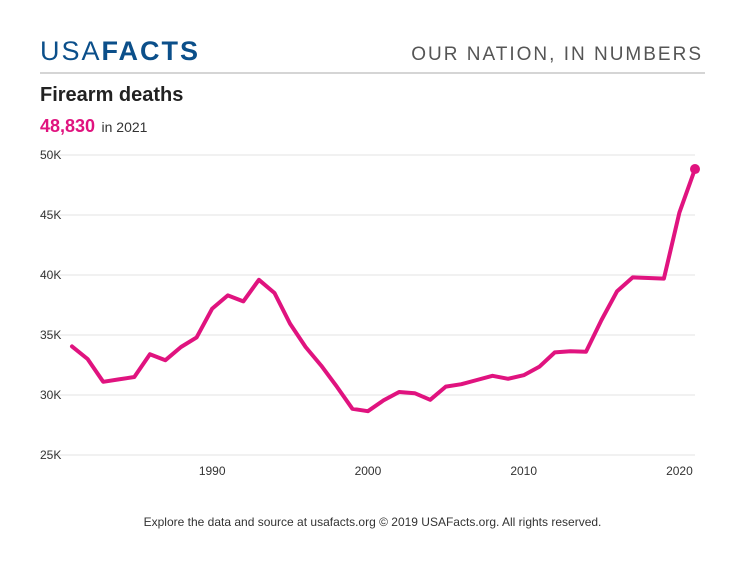 The height and width of the screenshot is (569, 745). What do you see at coordinates (695, 169) in the screenshot?
I see `latest-data-point` at bounding box center [695, 169].